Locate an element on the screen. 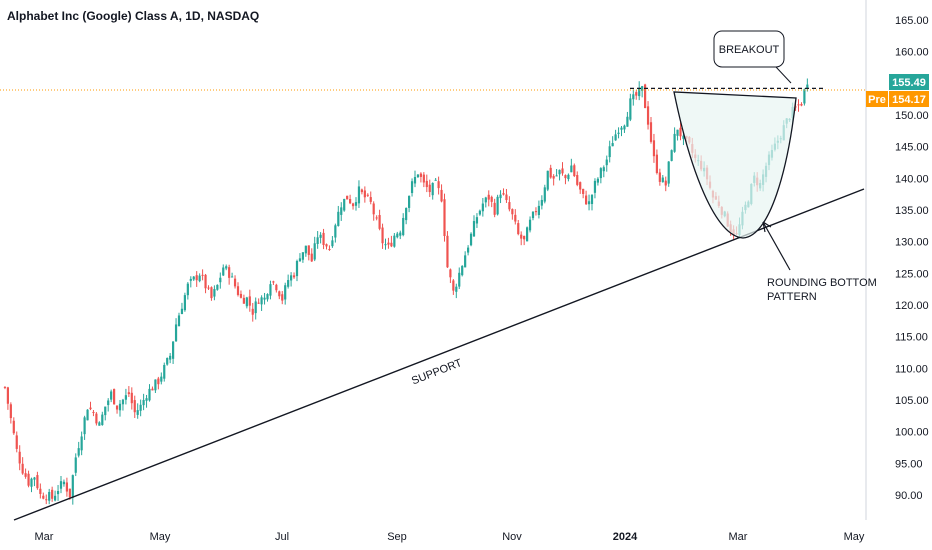 Image resolution: width=932 pixels, height=550 pixels. y-tick-label: 115.00 is located at coordinates (911, 338).